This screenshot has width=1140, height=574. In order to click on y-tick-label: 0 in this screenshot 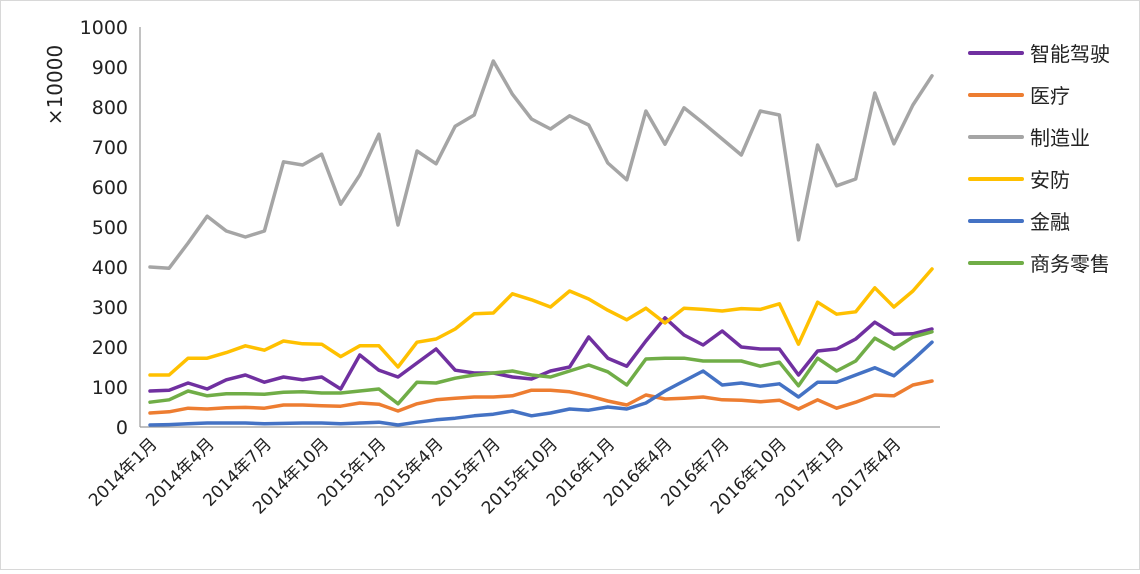, I will do `click(122, 428)`.